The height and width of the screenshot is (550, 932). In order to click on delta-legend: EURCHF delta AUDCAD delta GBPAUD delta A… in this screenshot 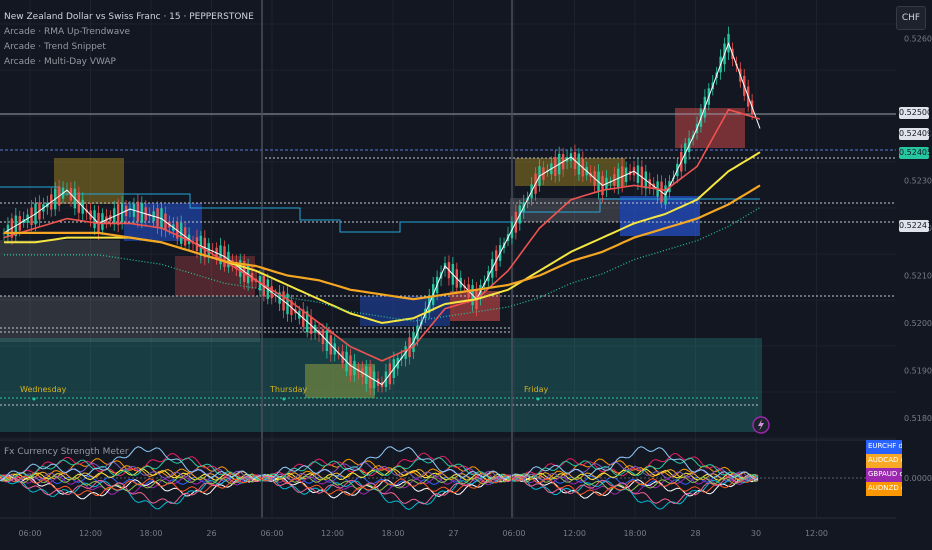, I will do `click(884, 468)`.